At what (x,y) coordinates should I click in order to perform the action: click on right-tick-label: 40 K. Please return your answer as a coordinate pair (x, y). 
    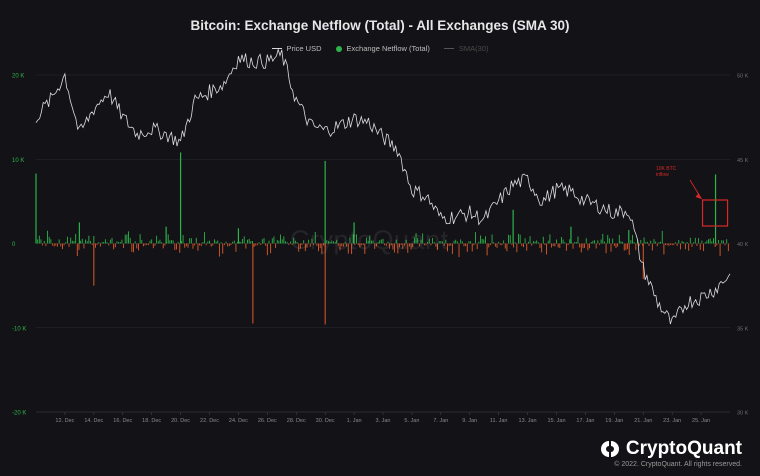
    Looking at the image, I should click on (743, 245).